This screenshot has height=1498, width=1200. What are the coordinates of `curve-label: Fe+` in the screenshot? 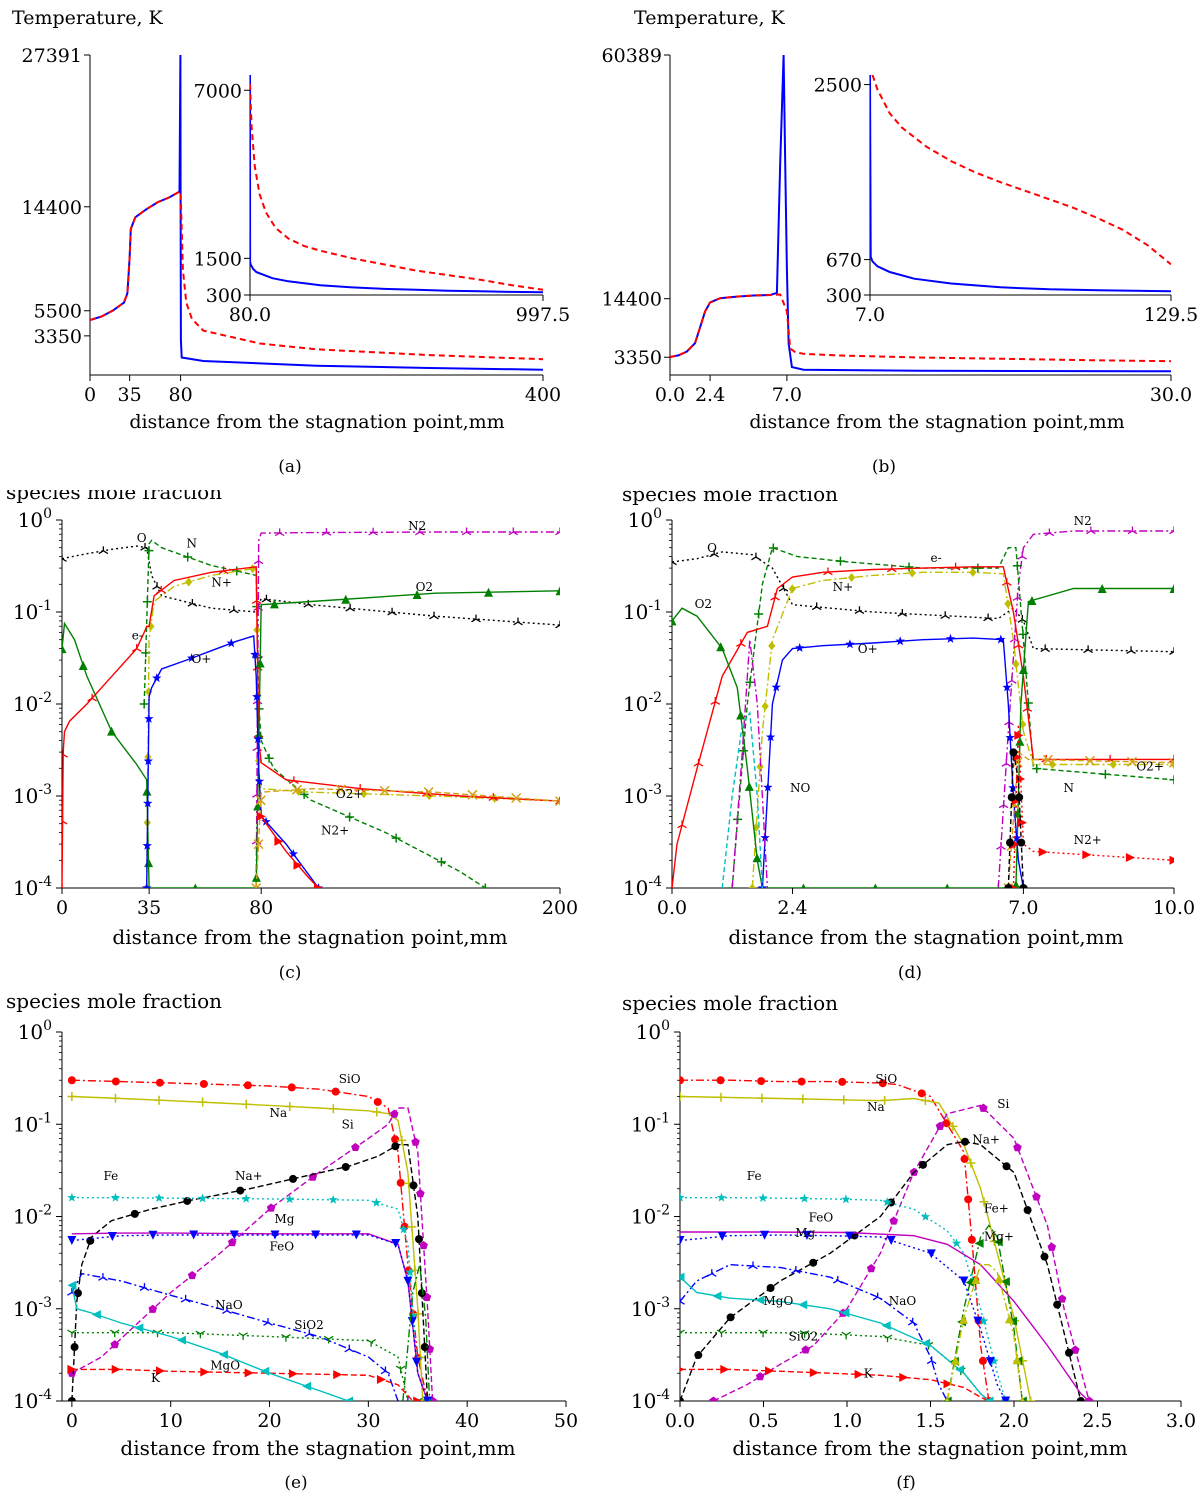 It's located at (996, 1209).